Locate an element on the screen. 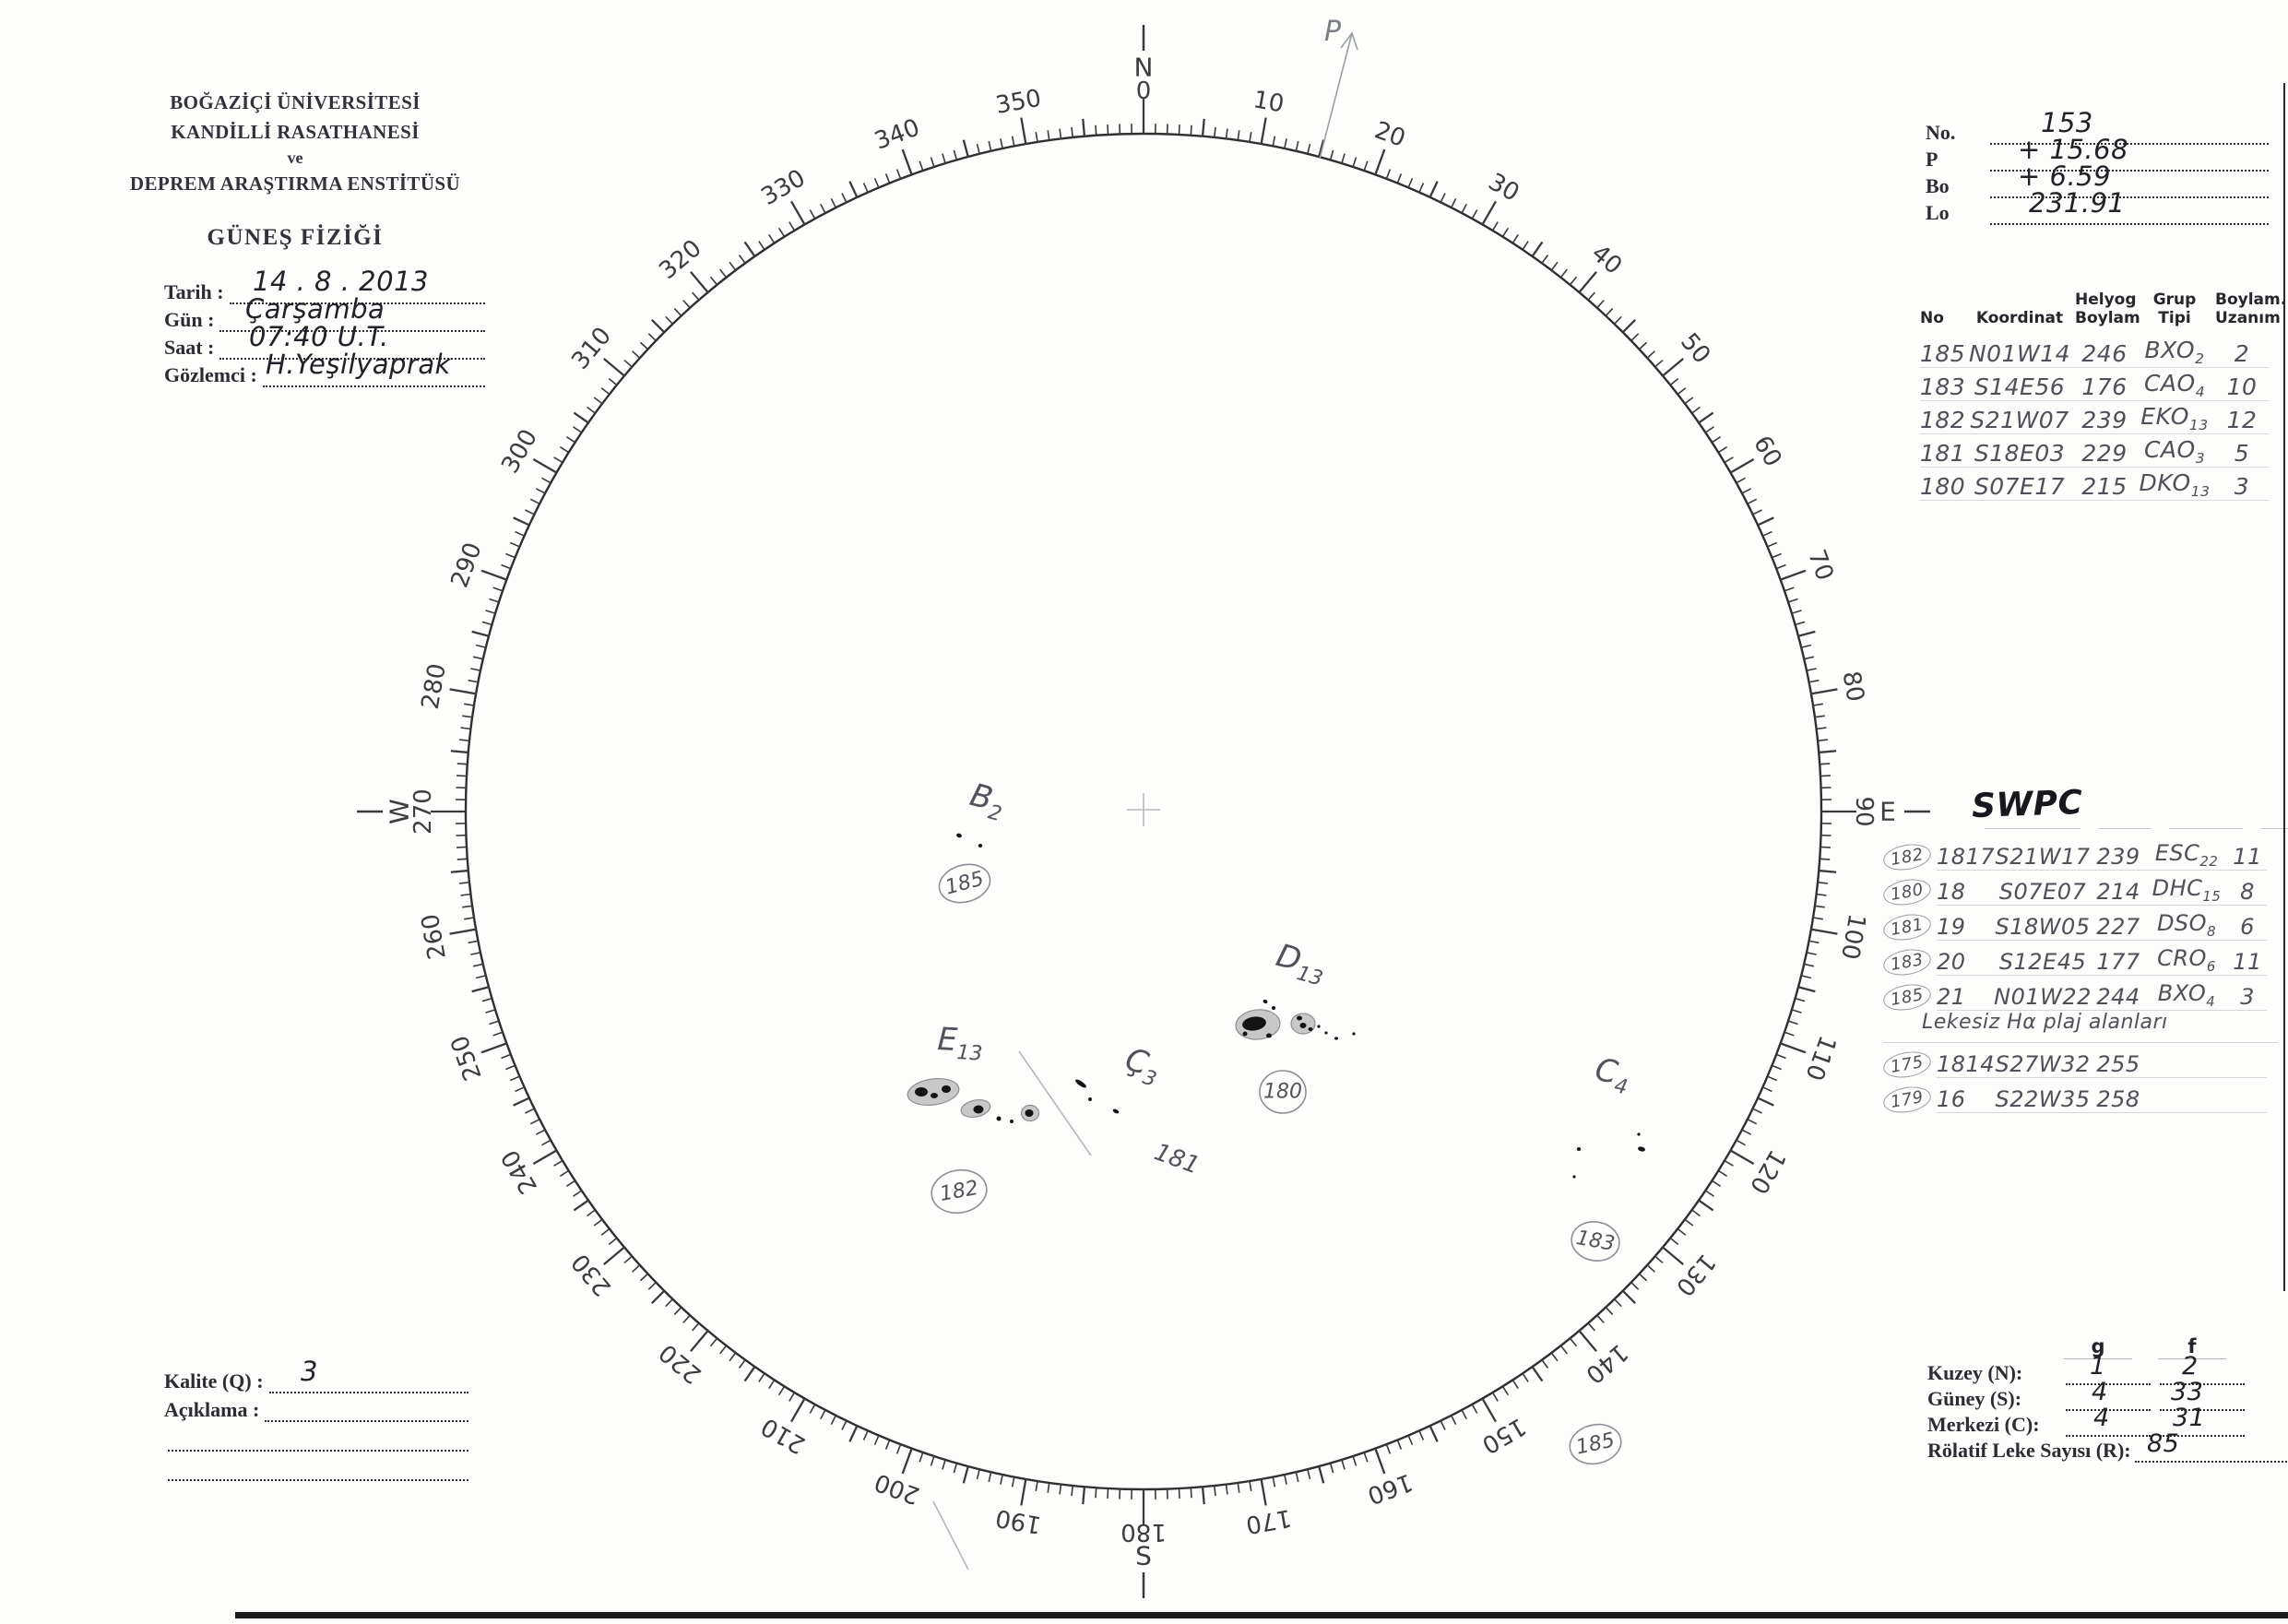  degree-label: 230 is located at coordinates (591, 1274).